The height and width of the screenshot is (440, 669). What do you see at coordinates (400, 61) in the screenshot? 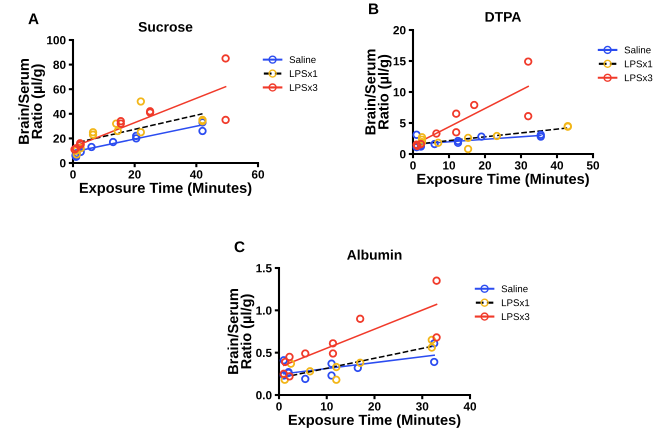
I see `y-tick-label: 15` at bounding box center [400, 61].